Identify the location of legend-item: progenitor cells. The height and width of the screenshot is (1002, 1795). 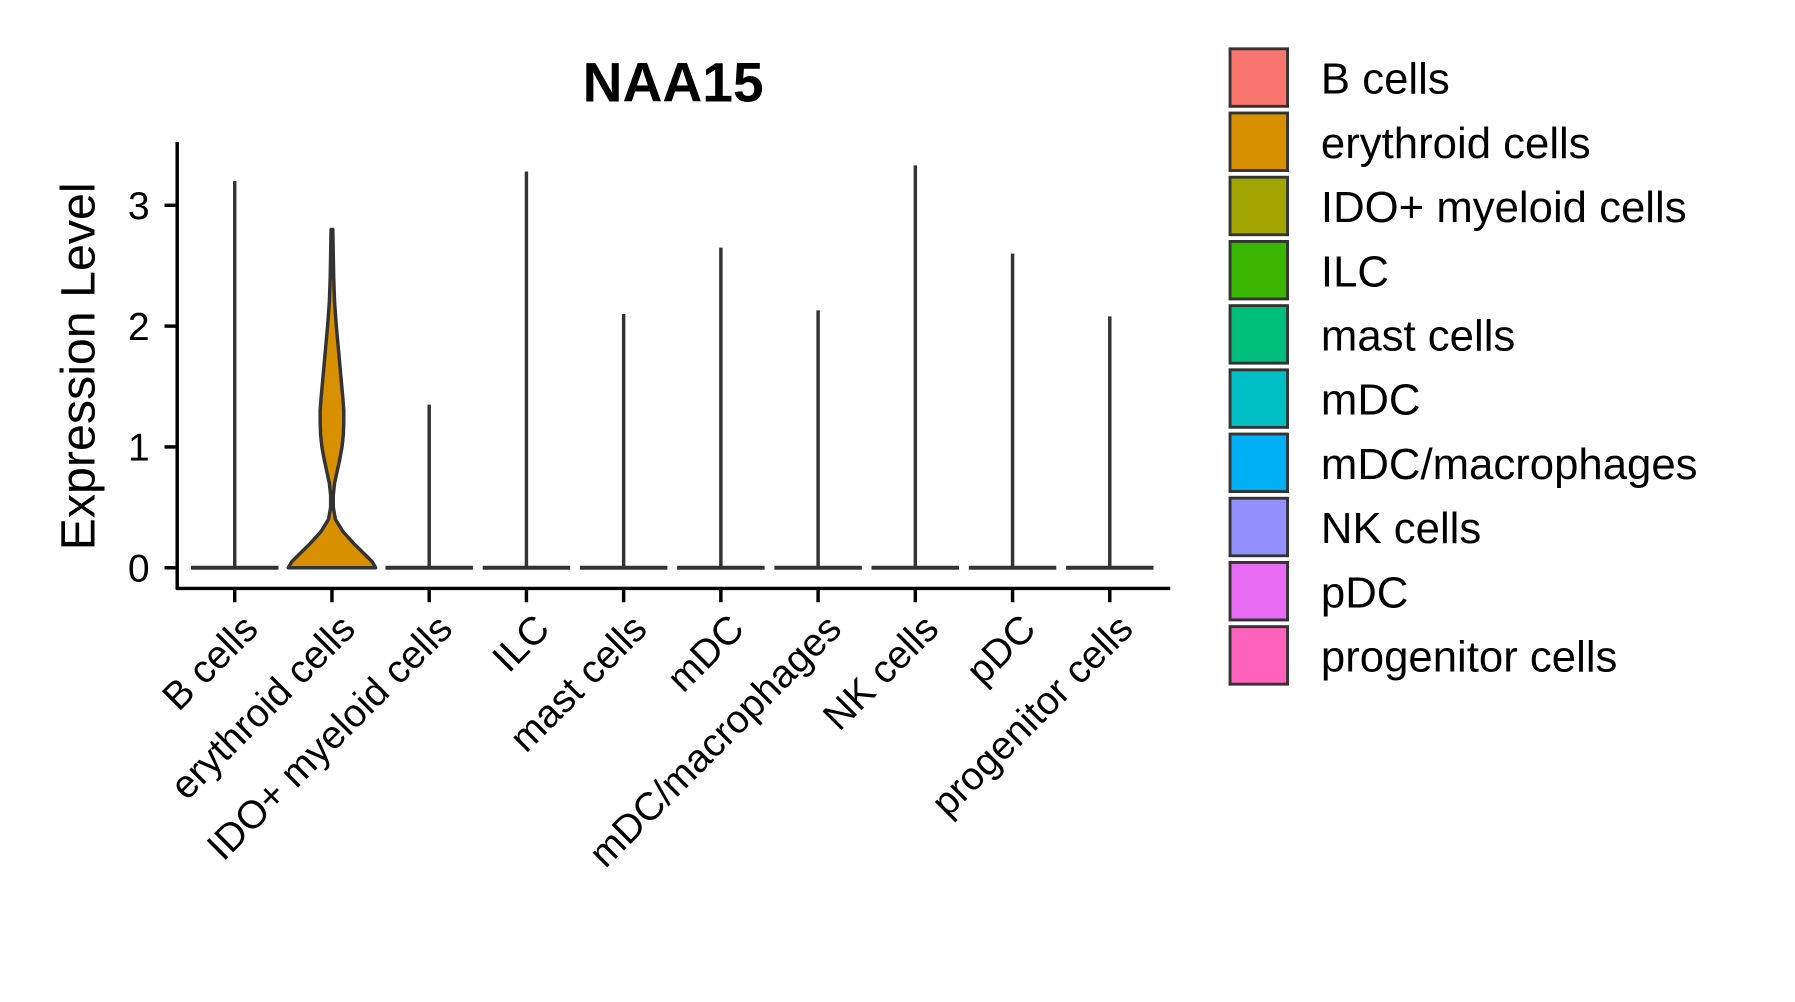
(1422, 655).